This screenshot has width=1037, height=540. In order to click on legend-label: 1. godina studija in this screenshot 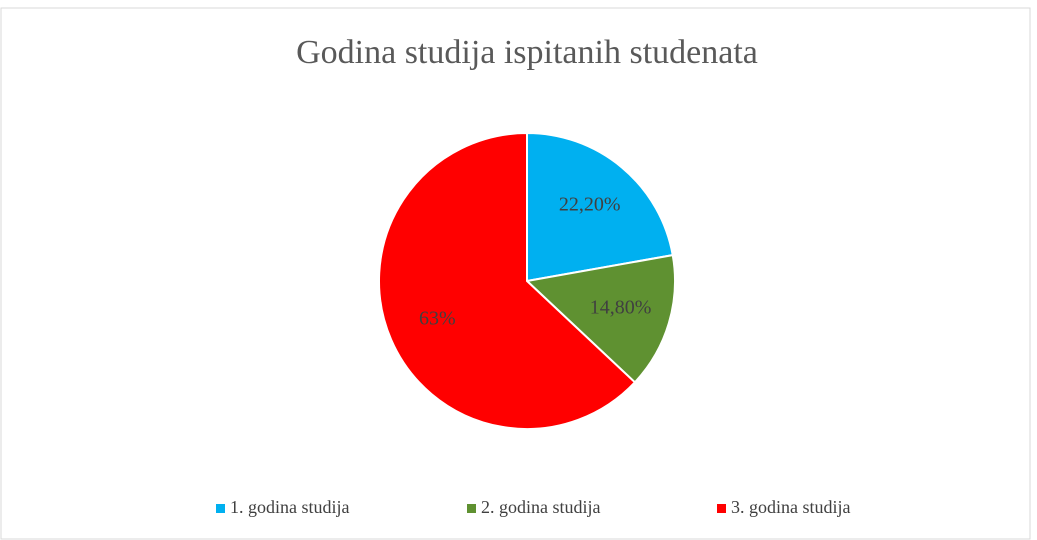, I will do `click(290, 507)`.